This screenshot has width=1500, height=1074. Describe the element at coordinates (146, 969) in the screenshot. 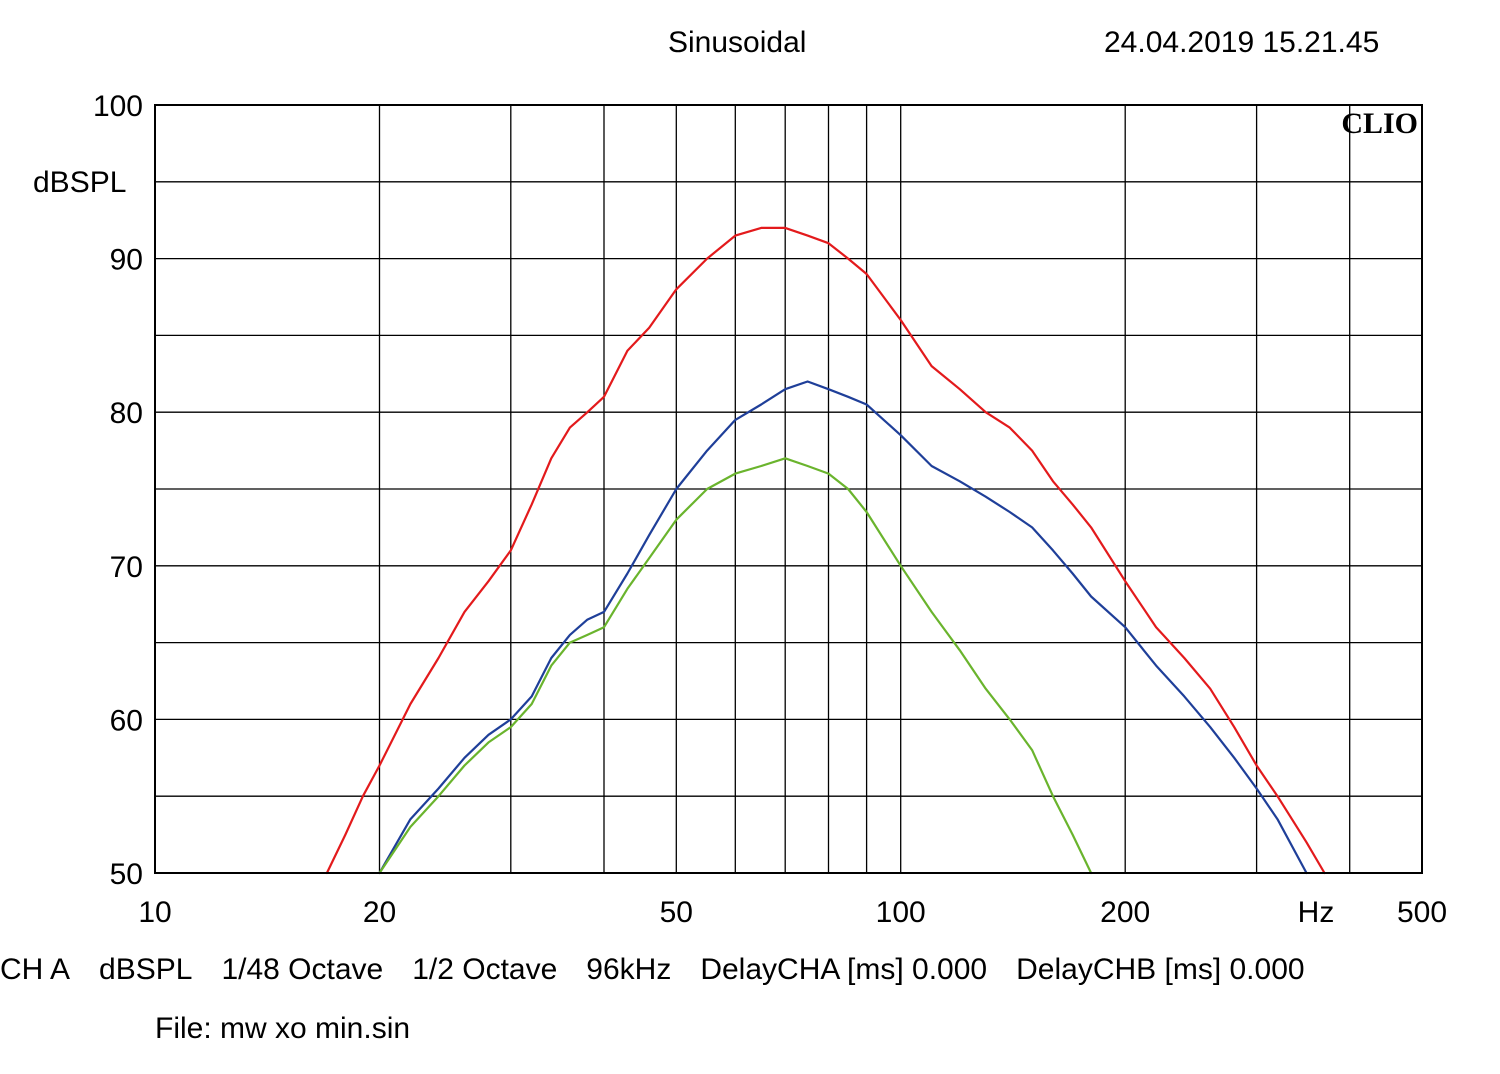

I see `unit-label: dBSPL` at that location.